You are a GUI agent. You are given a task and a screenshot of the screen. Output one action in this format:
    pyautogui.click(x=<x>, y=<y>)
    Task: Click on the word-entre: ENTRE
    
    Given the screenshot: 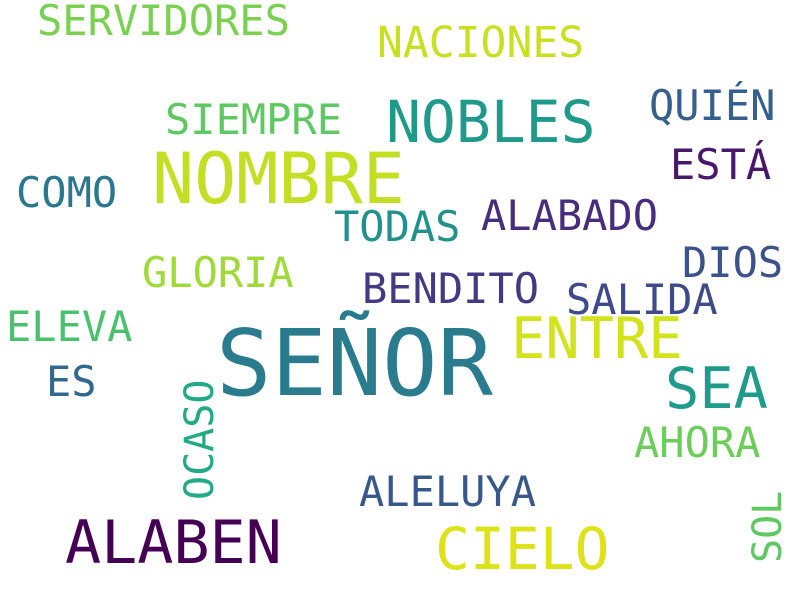 What is the action you would take?
    pyautogui.click(x=597, y=339)
    